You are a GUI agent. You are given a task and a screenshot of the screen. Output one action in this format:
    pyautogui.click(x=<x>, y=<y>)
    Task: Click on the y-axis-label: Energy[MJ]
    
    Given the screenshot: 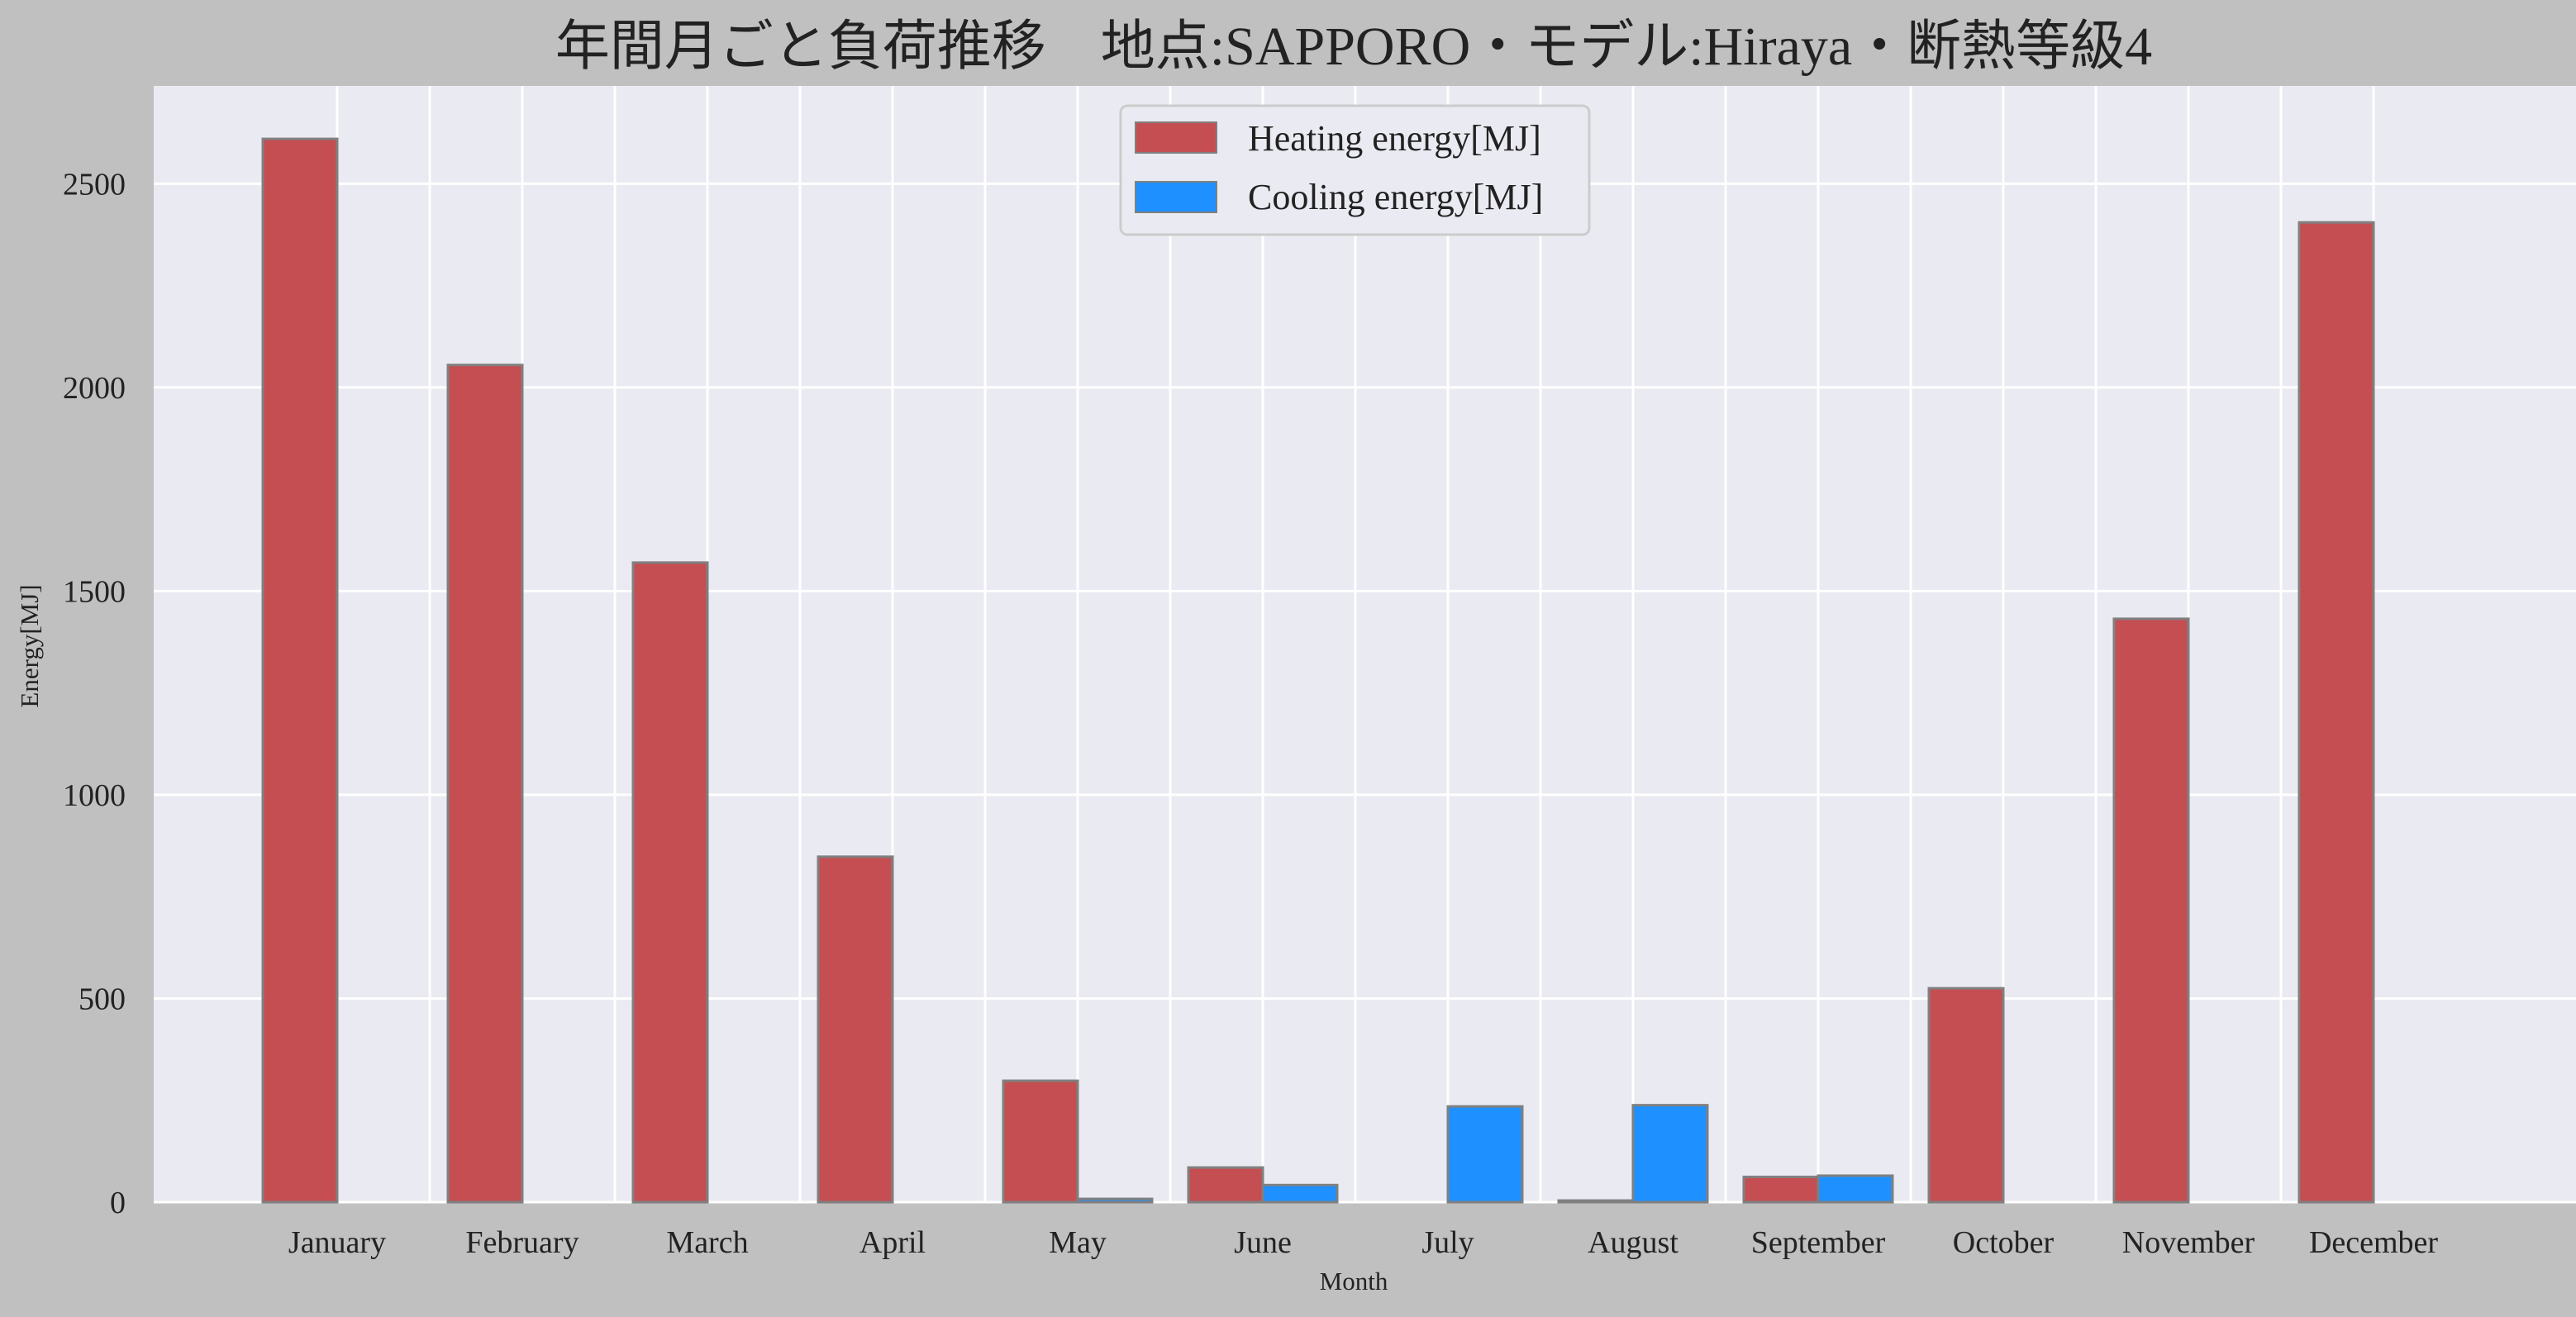 What is the action you would take?
    pyautogui.click(x=30, y=645)
    